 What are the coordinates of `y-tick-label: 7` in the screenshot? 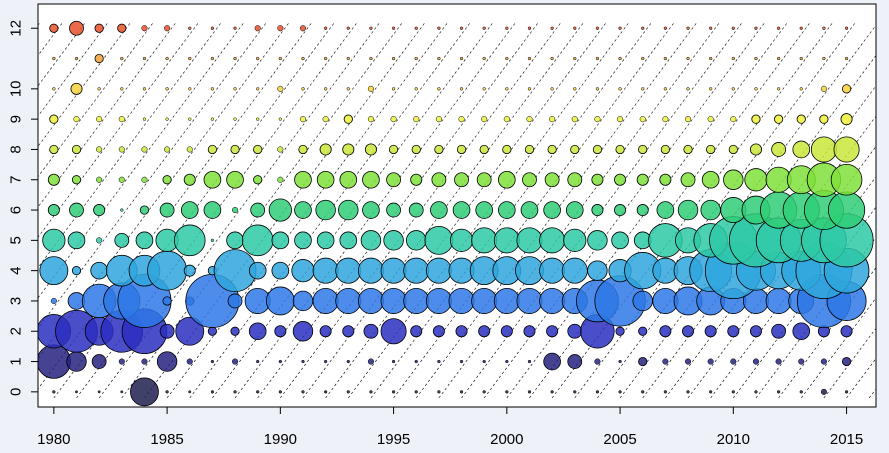 It's located at (16, 180).